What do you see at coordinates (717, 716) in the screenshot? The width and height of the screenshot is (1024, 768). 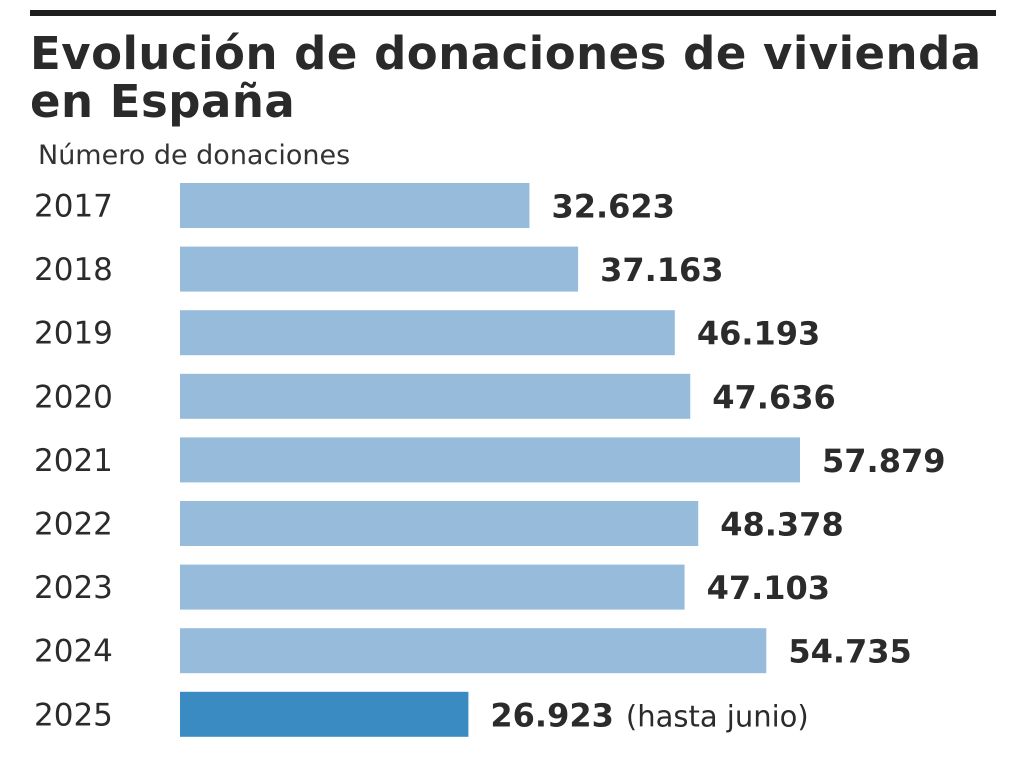 I see `annotation-2025: (hasta junio)` at bounding box center [717, 716].